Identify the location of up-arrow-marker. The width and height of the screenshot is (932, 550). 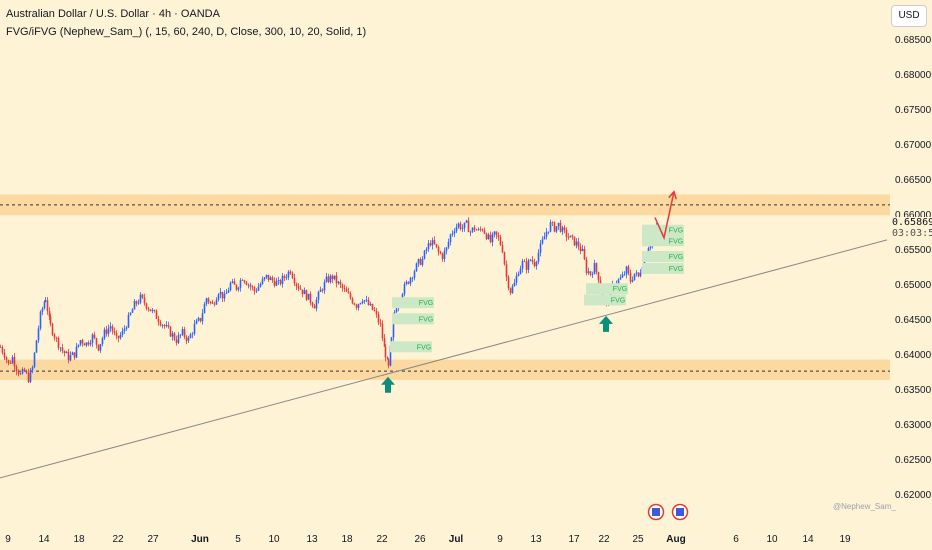
(388, 384).